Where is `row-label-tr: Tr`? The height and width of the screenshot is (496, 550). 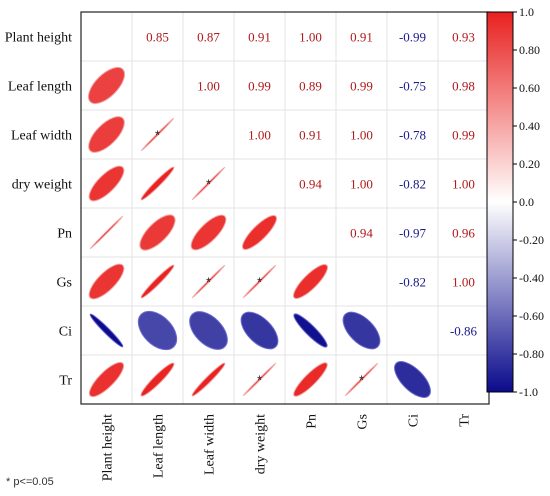
row-label-tr: Tr is located at coordinates (65, 381).